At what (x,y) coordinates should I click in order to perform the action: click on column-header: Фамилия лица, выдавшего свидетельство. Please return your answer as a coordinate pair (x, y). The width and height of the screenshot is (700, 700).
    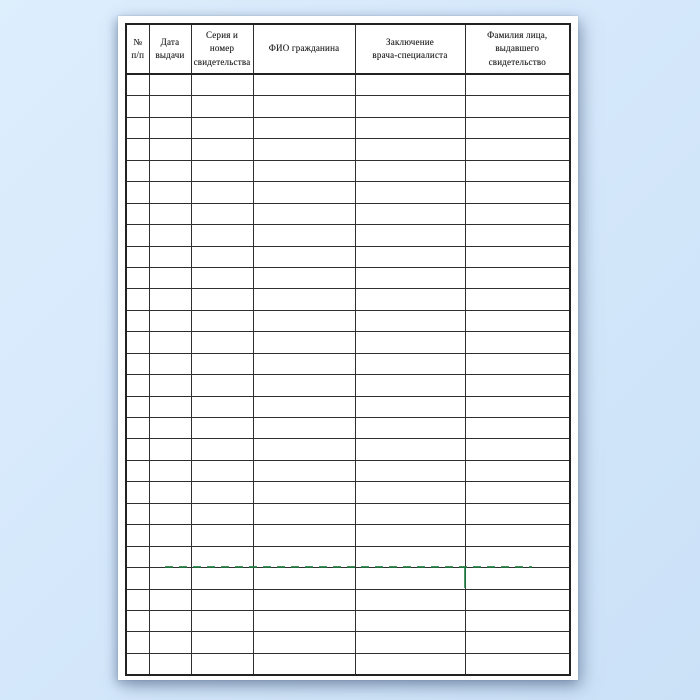
    Looking at the image, I should click on (517, 49).